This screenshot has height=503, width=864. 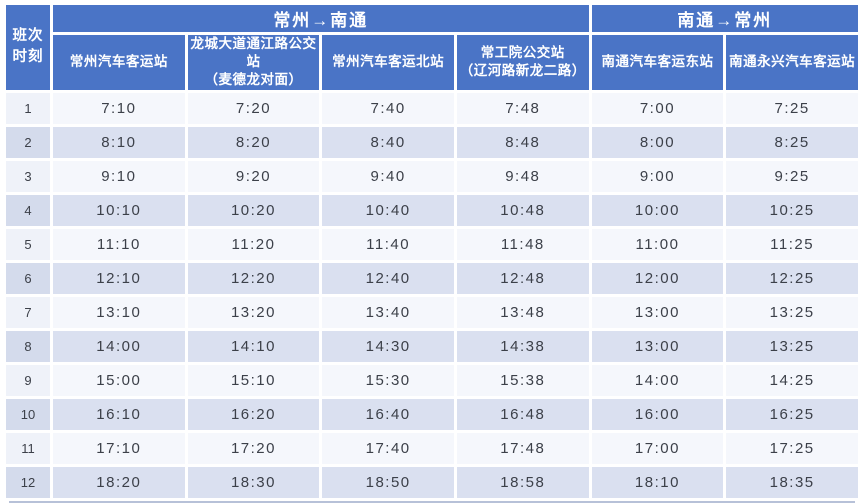 What do you see at coordinates (253, 108) in the screenshot?
I see `time-cell: 7:20` at bounding box center [253, 108].